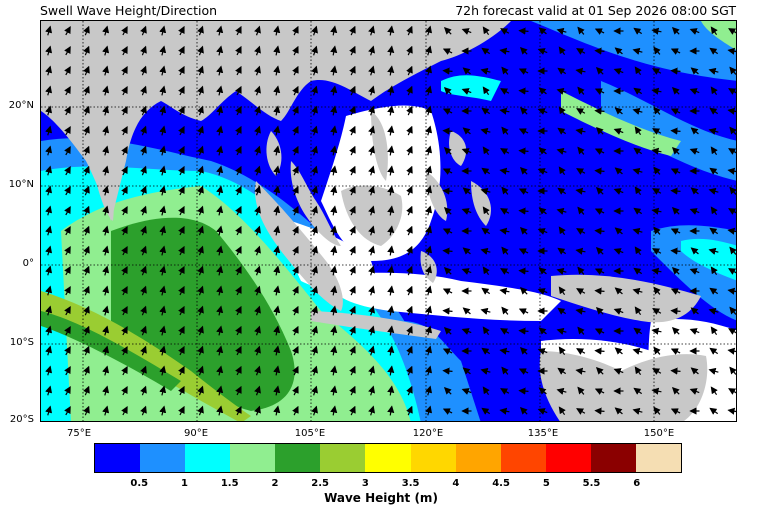  I want to click on colorbar-tick-label: 6, so click(637, 483).